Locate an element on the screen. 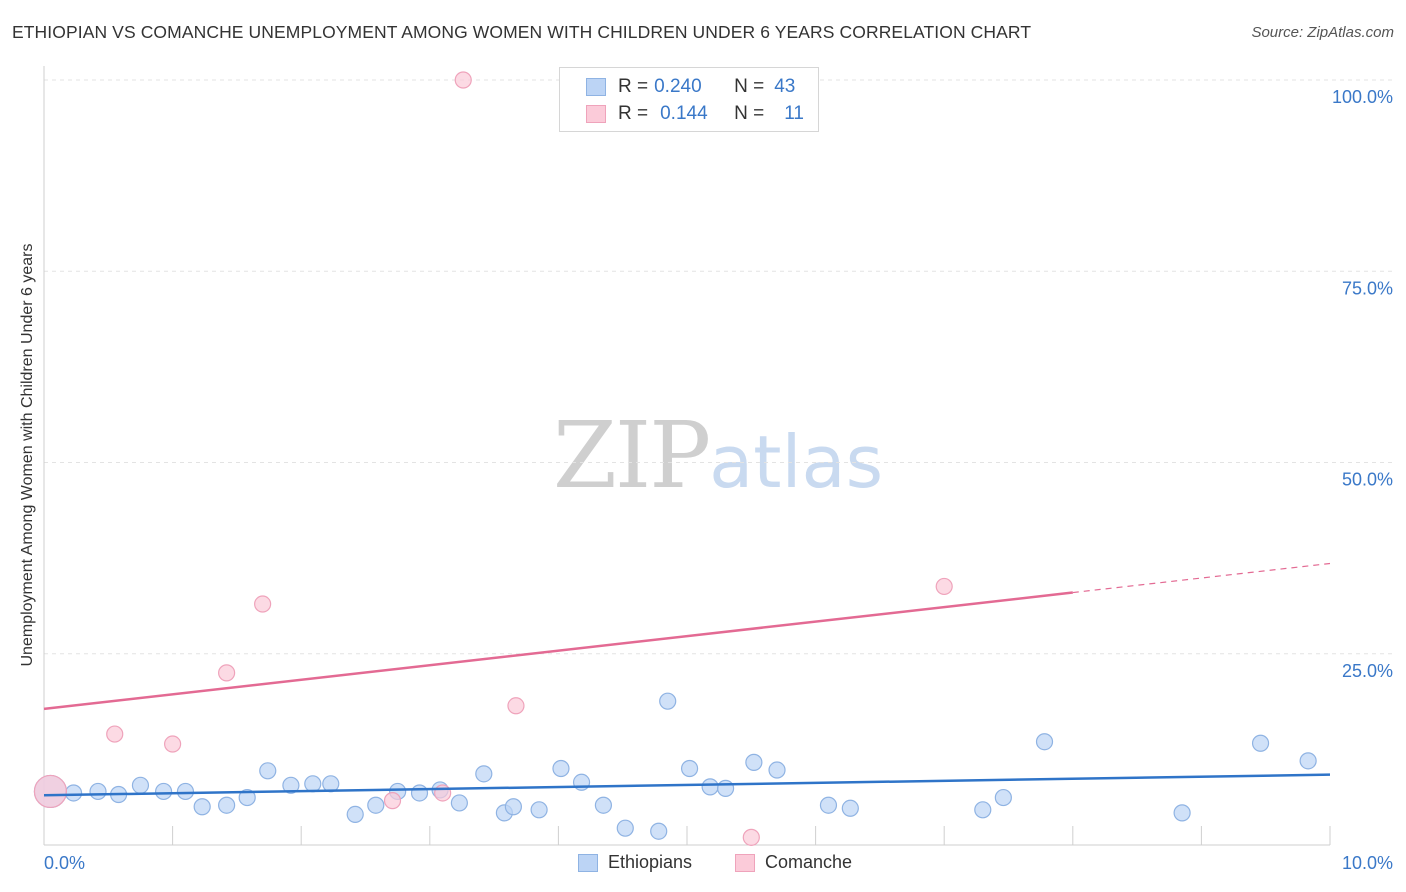  legend-swatch-ethiopians is located at coordinates (596, 87).